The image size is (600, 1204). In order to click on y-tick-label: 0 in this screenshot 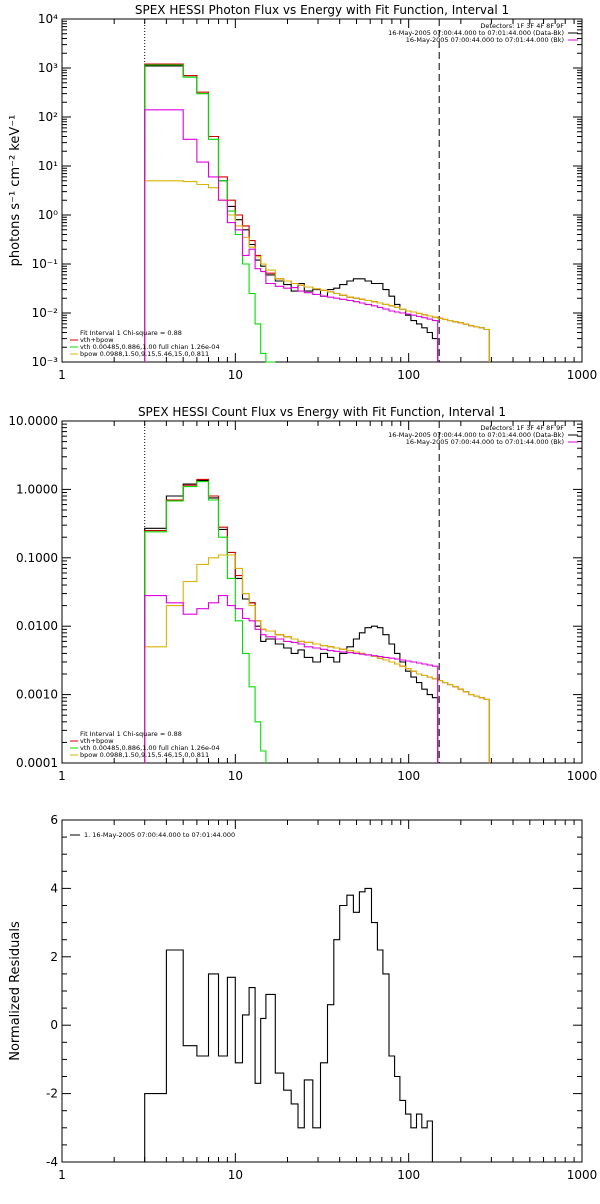, I will do `click(54, 1025)`.